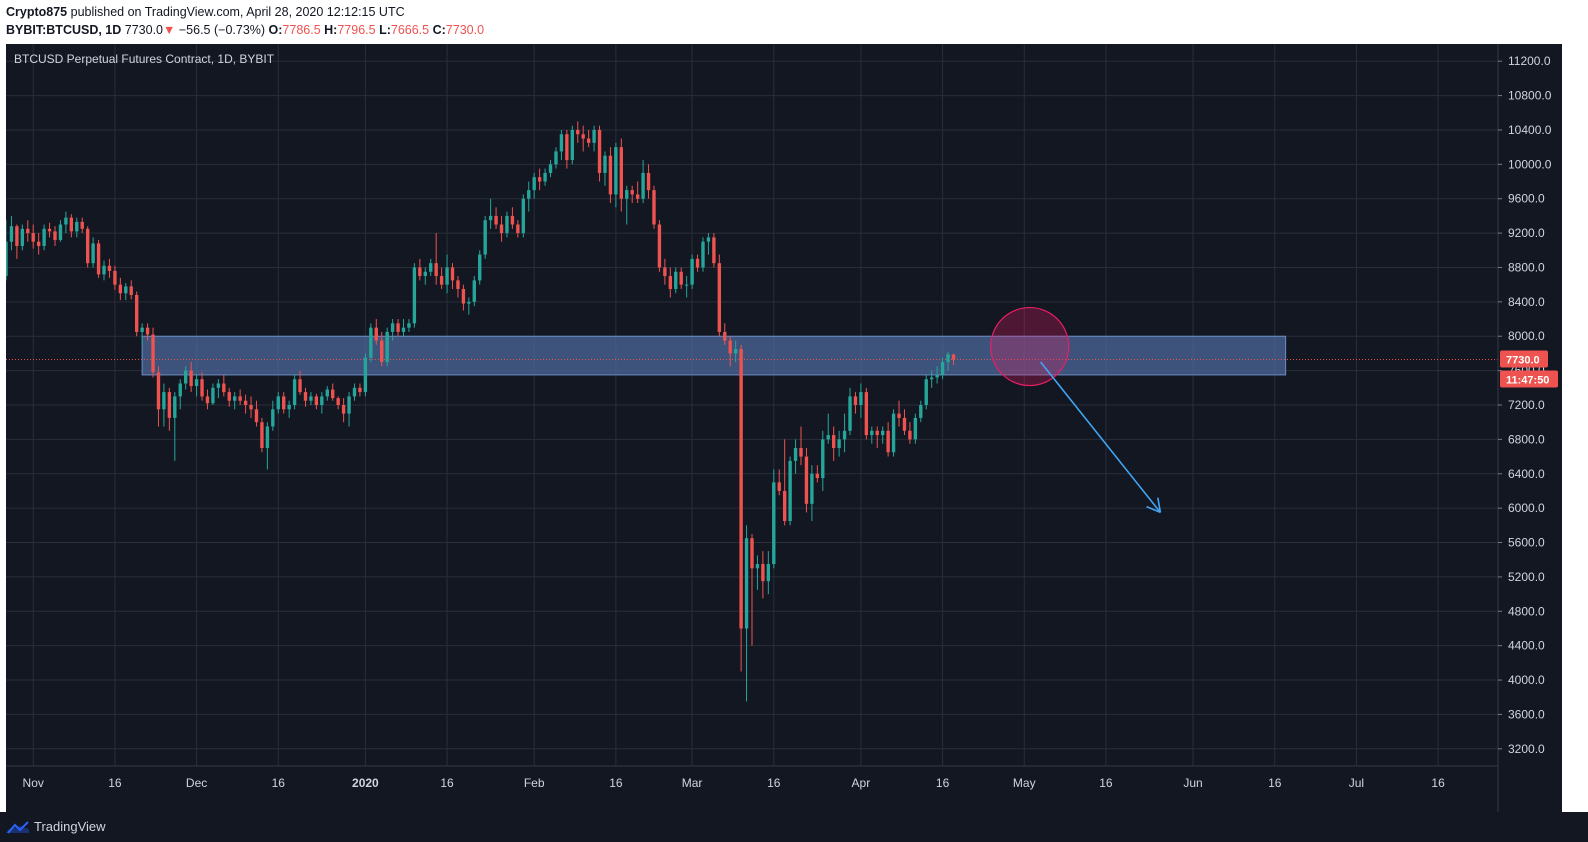  What do you see at coordinates (714, 355) in the screenshot?
I see `resistance-zone` at bounding box center [714, 355].